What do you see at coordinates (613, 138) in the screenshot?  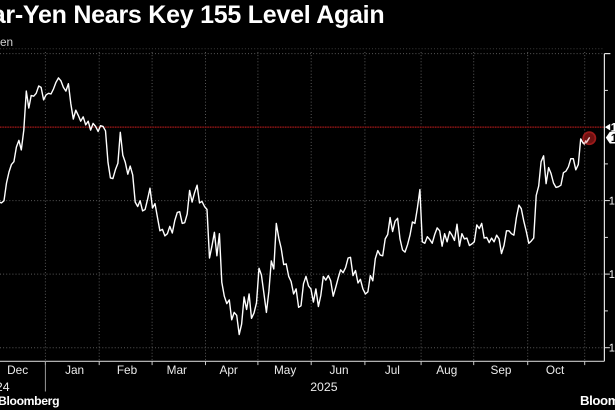 I see `svg-text: 154` at bounding box center [613, 138].